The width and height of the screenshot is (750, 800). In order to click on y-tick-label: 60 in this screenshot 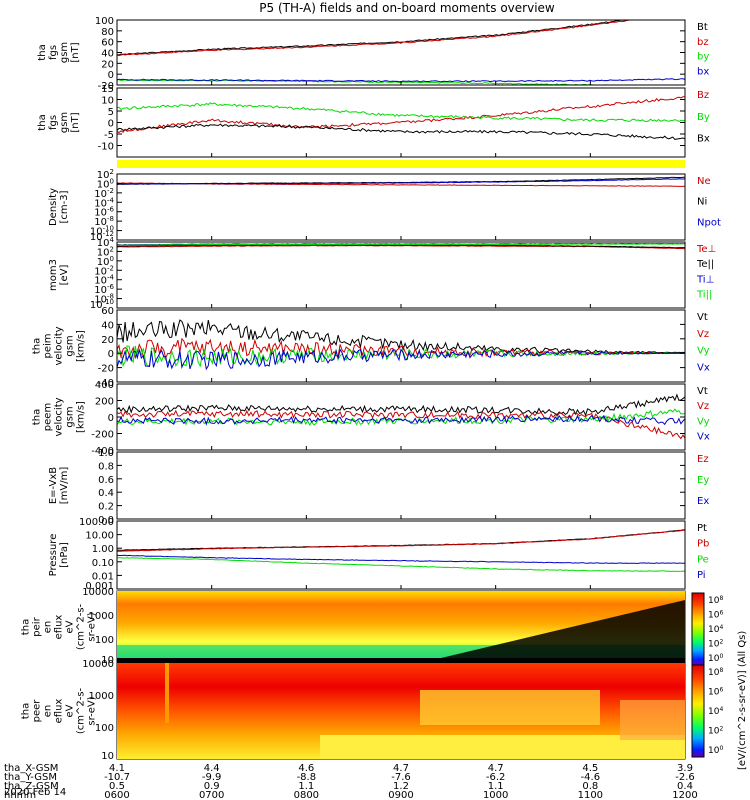, I will do `click(107, 43)`.